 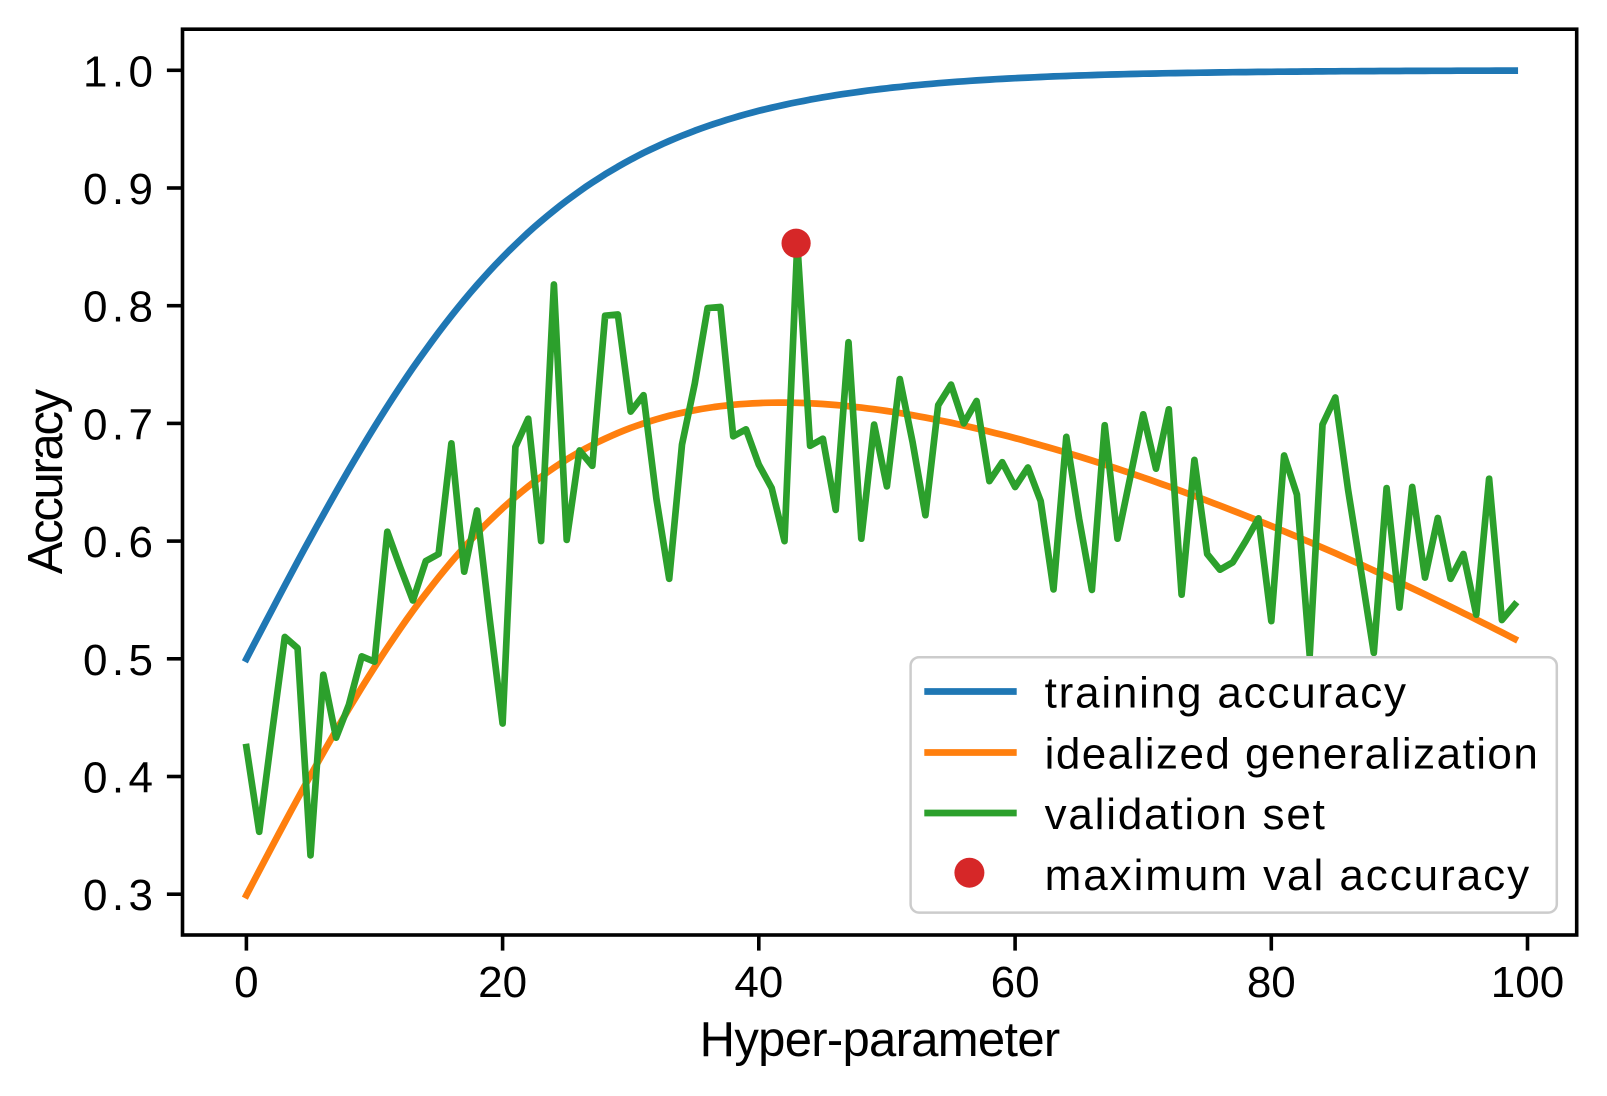 What do you see at coordinates (120, 424) in the screenshot?
I see `svg-text: 0.7` at bounding box center [120, 424].